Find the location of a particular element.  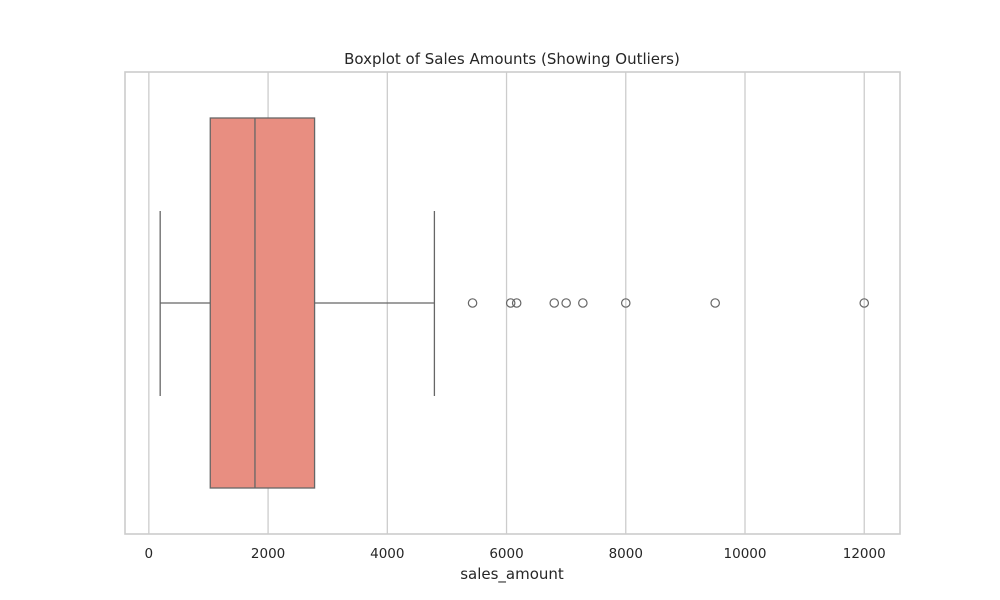

interquartile-box is located at coordinates (262, 303).